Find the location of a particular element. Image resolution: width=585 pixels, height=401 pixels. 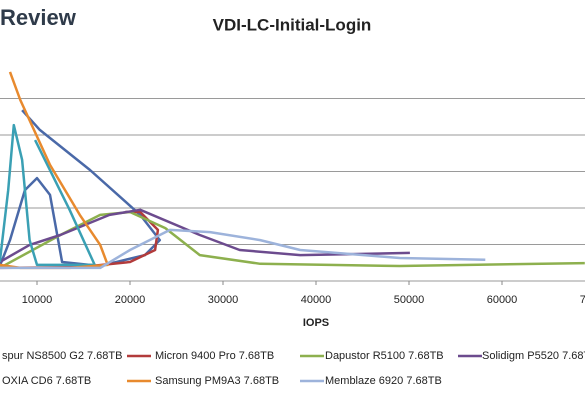

x-axis-label: IOPS is located at coordinates (316, 323).